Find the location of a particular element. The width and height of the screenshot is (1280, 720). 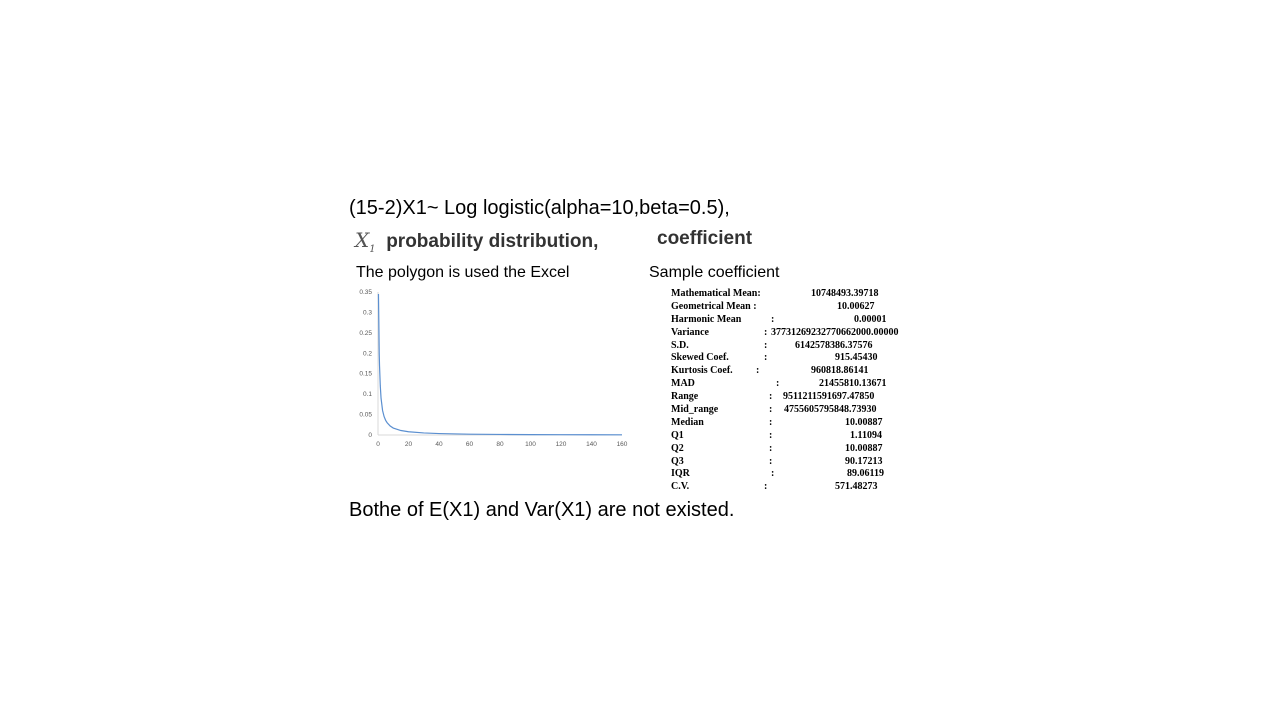

stat-value: 1.11094 is located at coordinates (866, 435).